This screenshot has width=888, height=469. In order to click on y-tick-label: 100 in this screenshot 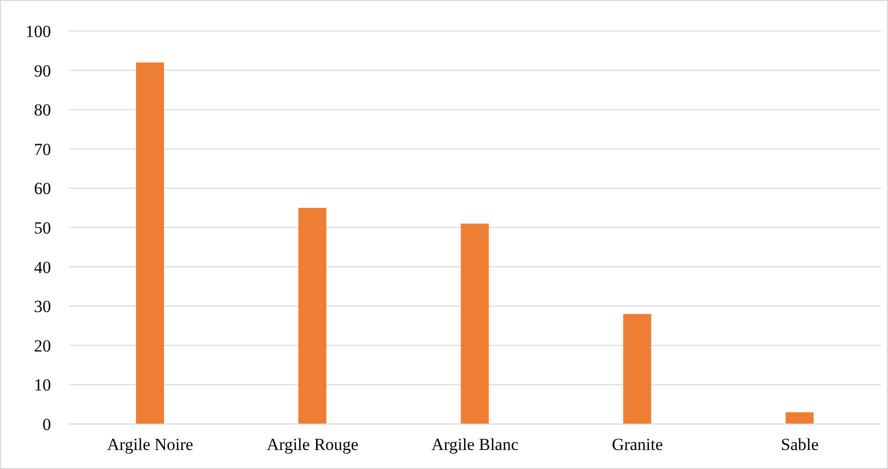, I will do `click(38, 32)`.